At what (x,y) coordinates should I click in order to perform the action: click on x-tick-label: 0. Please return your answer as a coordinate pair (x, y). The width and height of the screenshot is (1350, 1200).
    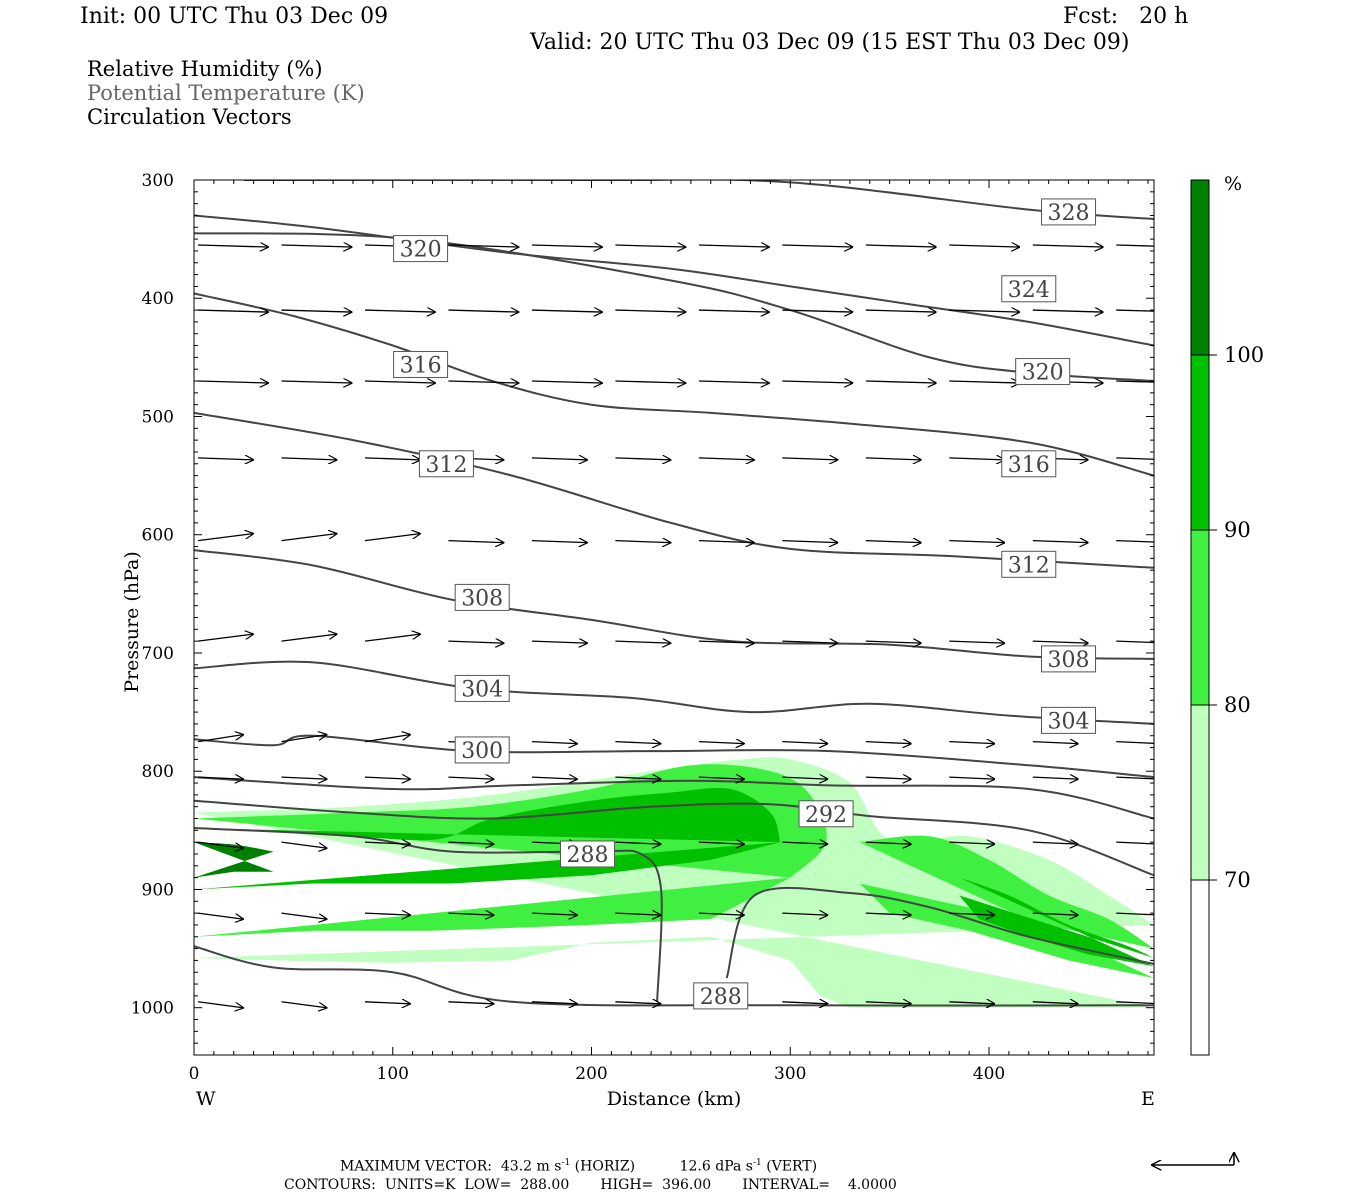
    Looking at the image, I should click on (194, 1074).